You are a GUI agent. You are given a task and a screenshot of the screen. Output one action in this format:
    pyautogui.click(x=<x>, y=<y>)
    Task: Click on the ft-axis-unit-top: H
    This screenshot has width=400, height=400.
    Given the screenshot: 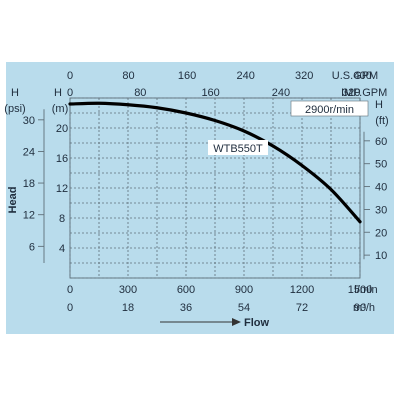 What is the action you would take?
    pyautogui.click(x=379, y=105)
    